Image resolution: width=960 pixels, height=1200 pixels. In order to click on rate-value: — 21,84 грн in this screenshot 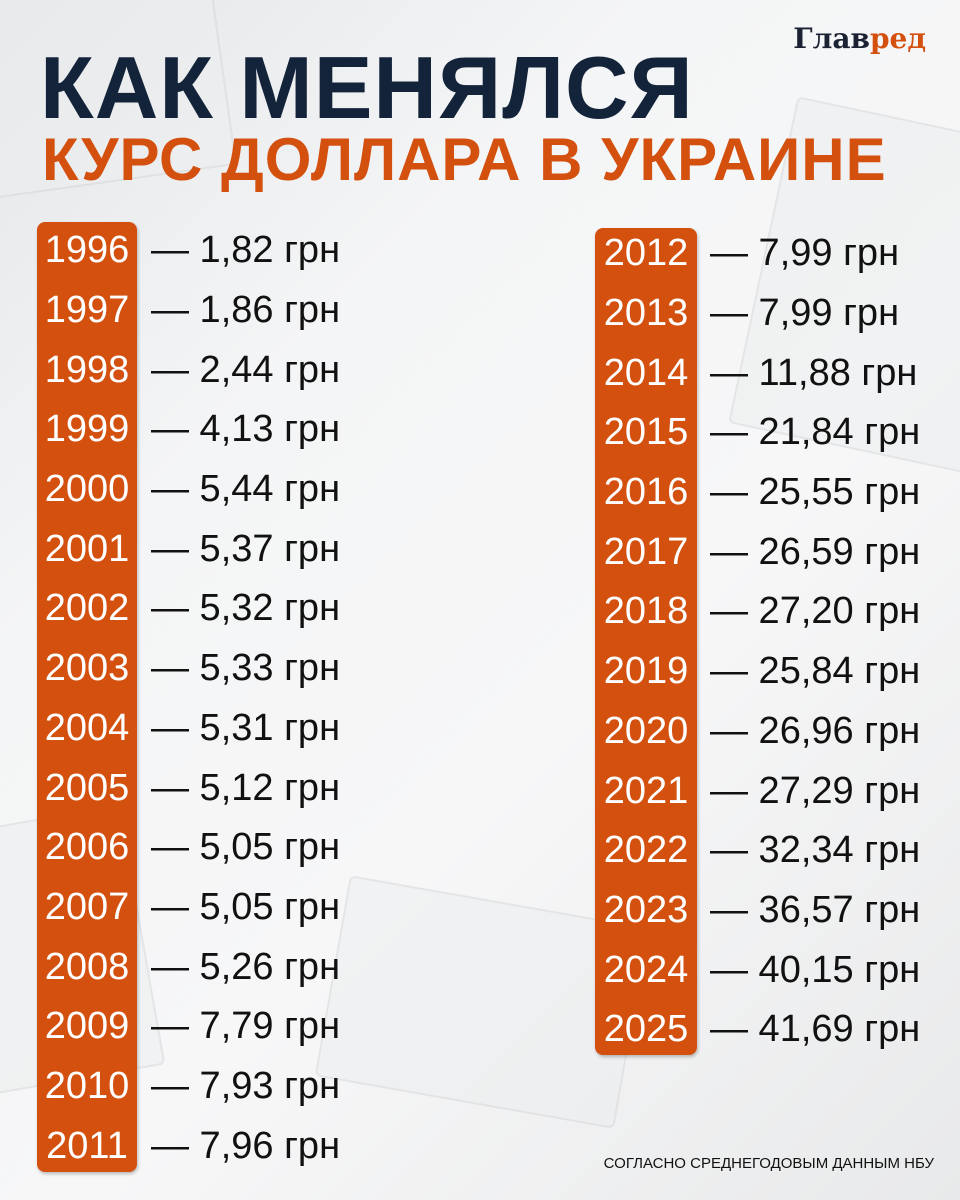, I will do `click(815, 432)`.